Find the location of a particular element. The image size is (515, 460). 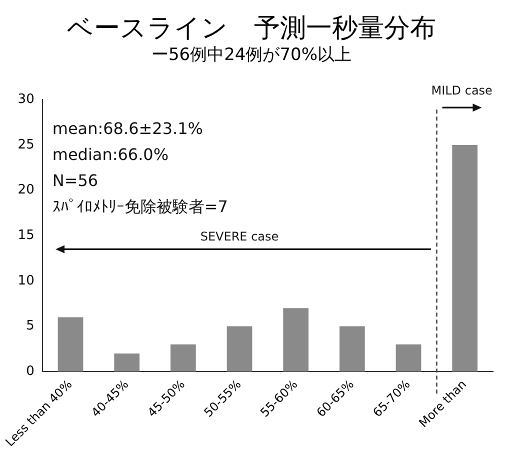

chart-title: ベースライン 予測一秒量分布 is located at coordinates (251, 28).